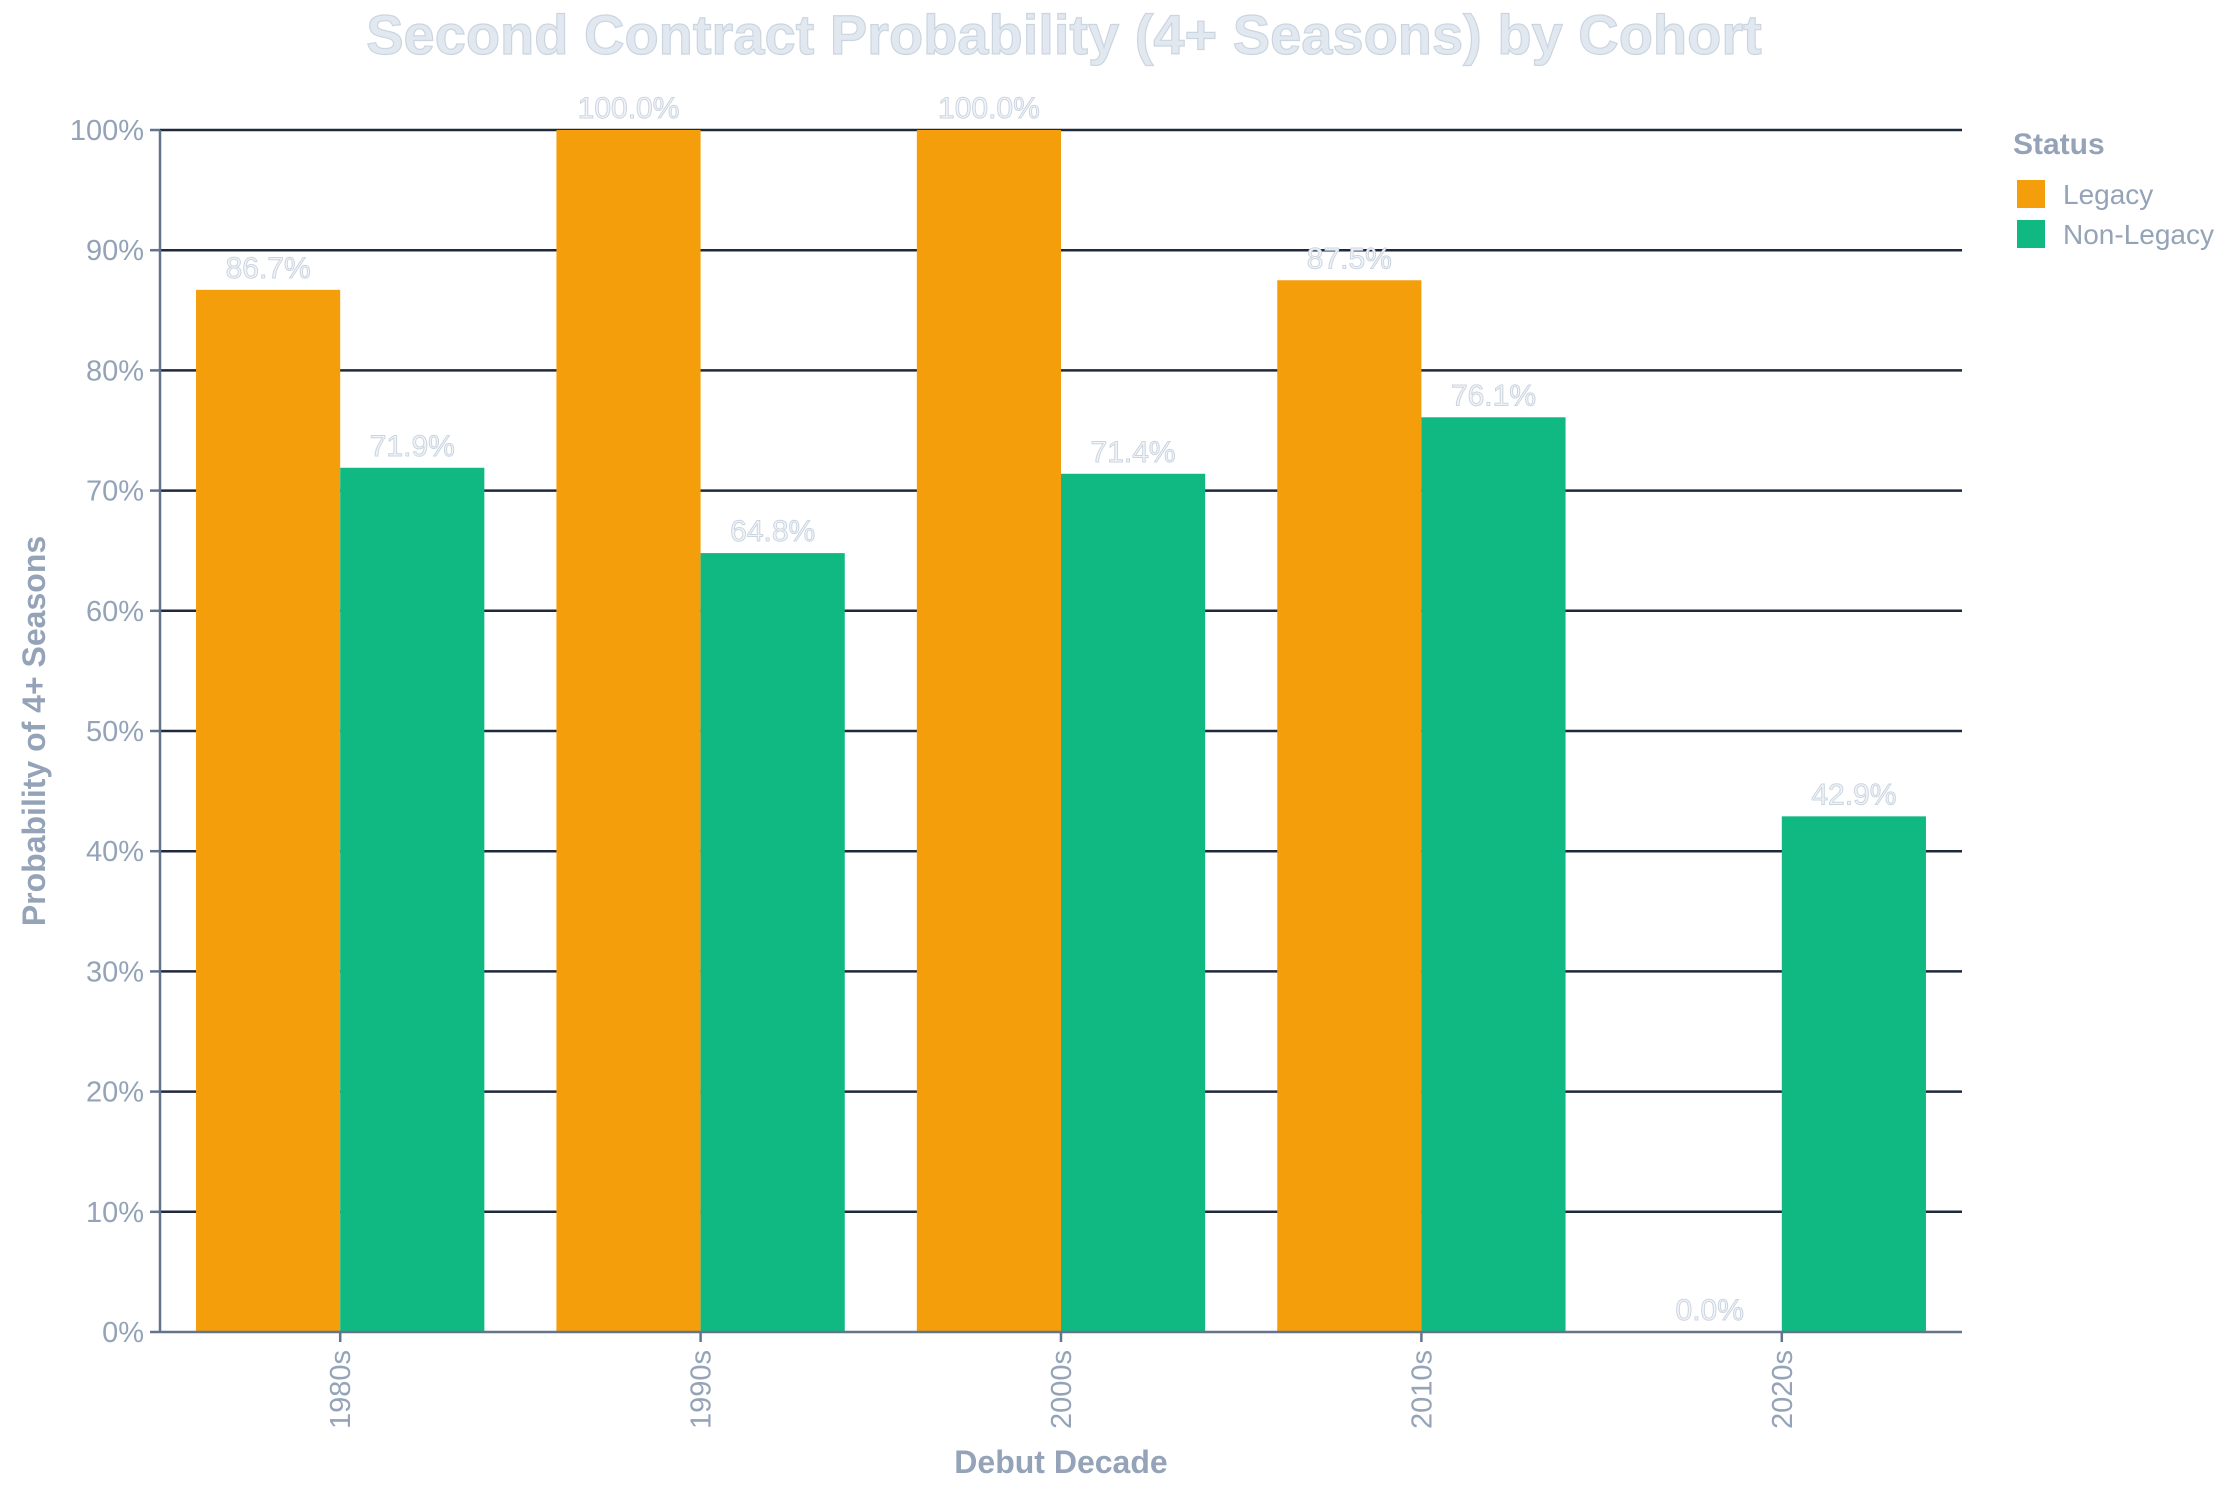 The width and height of the screenshot is (2238, 1494). What do you see at coordinates (2138, 234) in the screenshot?
I see `legend-label: Non-Legacy` at bounding box center [2138, 234].